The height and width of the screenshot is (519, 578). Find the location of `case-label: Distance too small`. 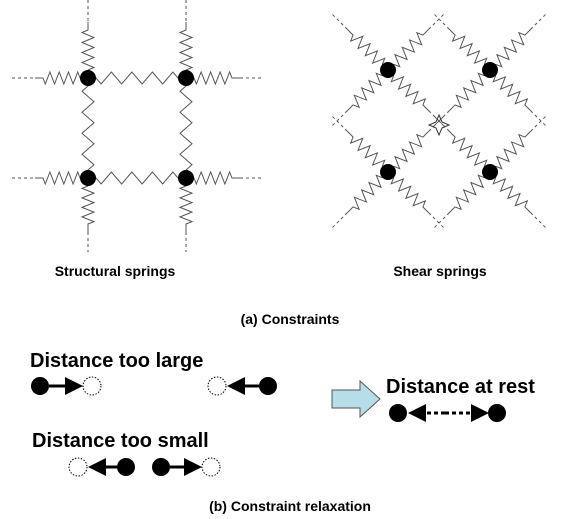

case-label: Distance too small is located at coordinates (120, 441).